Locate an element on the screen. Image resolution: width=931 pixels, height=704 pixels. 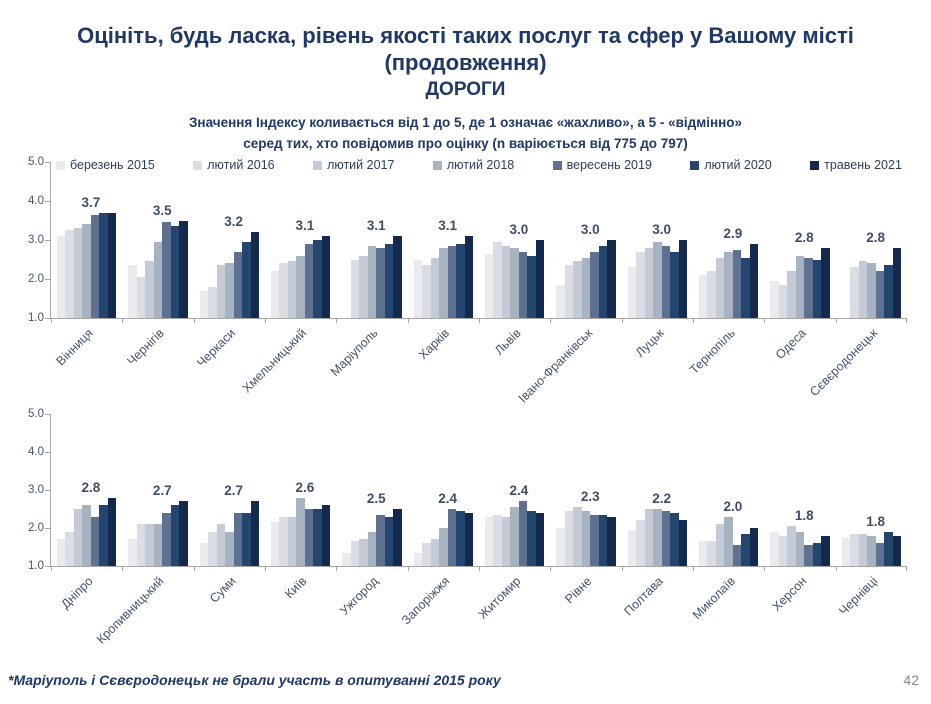
bar-group: 2.6 is located at coordinates (300, 490).